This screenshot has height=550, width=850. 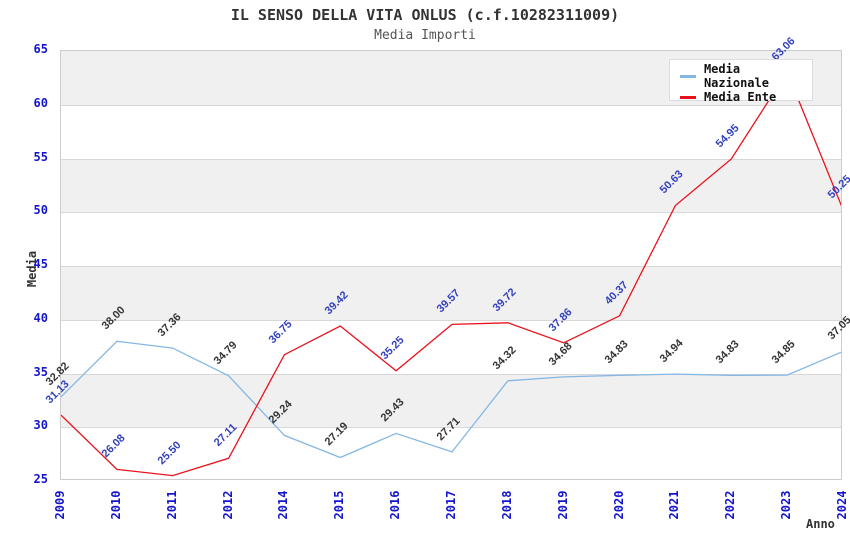 I want to click on legend-swatch-media-ente-icon, so click(x=688, y=97).